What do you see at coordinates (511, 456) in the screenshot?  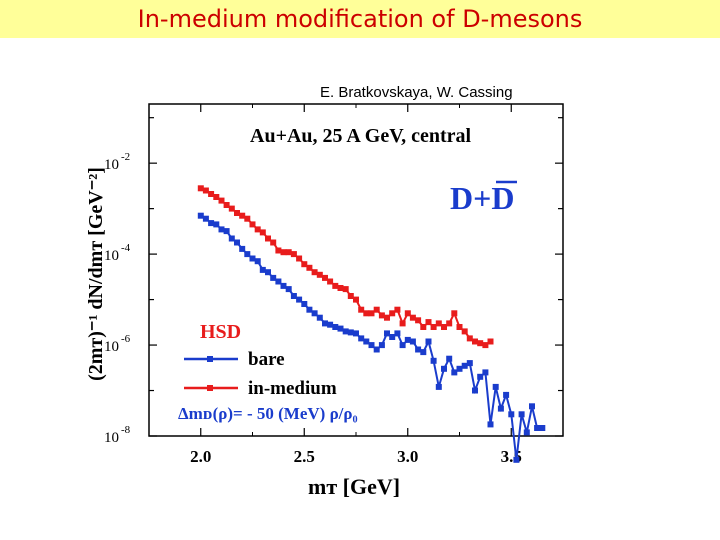 I see `x-tick-label: 3.5` at bounding box center [511, 456].